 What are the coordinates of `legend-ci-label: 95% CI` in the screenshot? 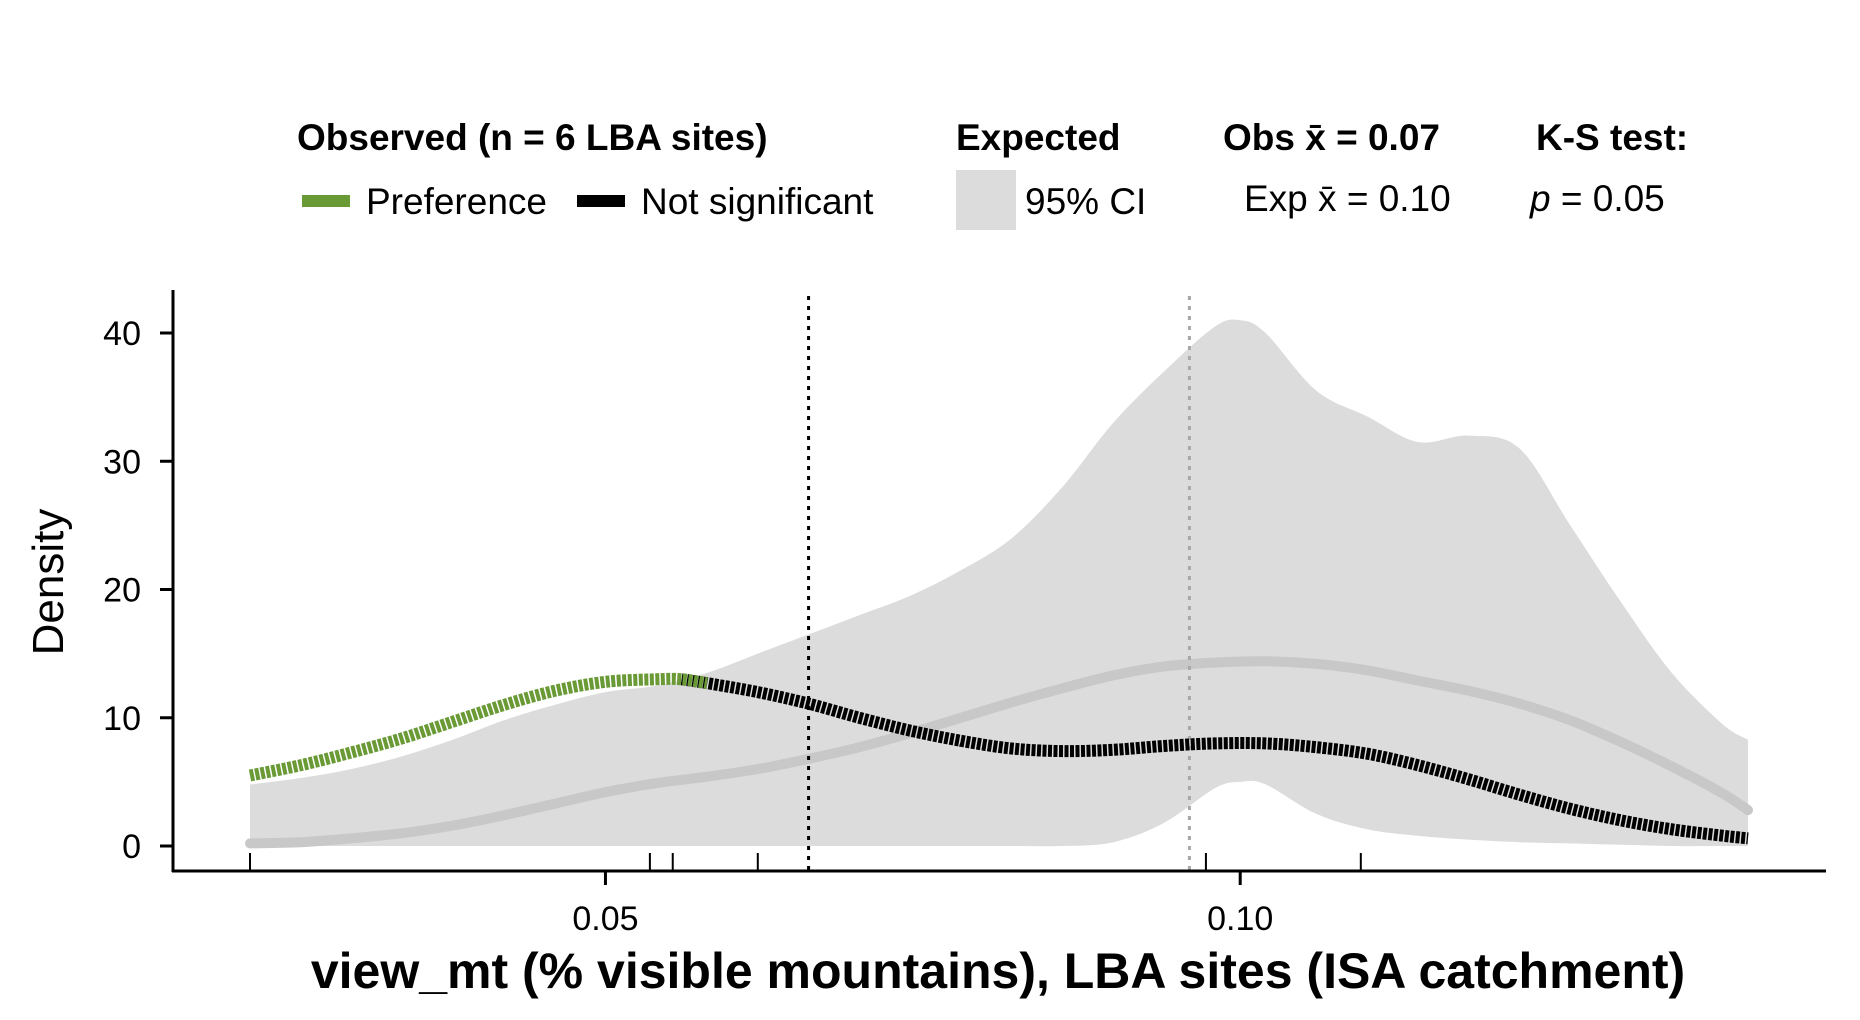 It's located at (1085, 201).